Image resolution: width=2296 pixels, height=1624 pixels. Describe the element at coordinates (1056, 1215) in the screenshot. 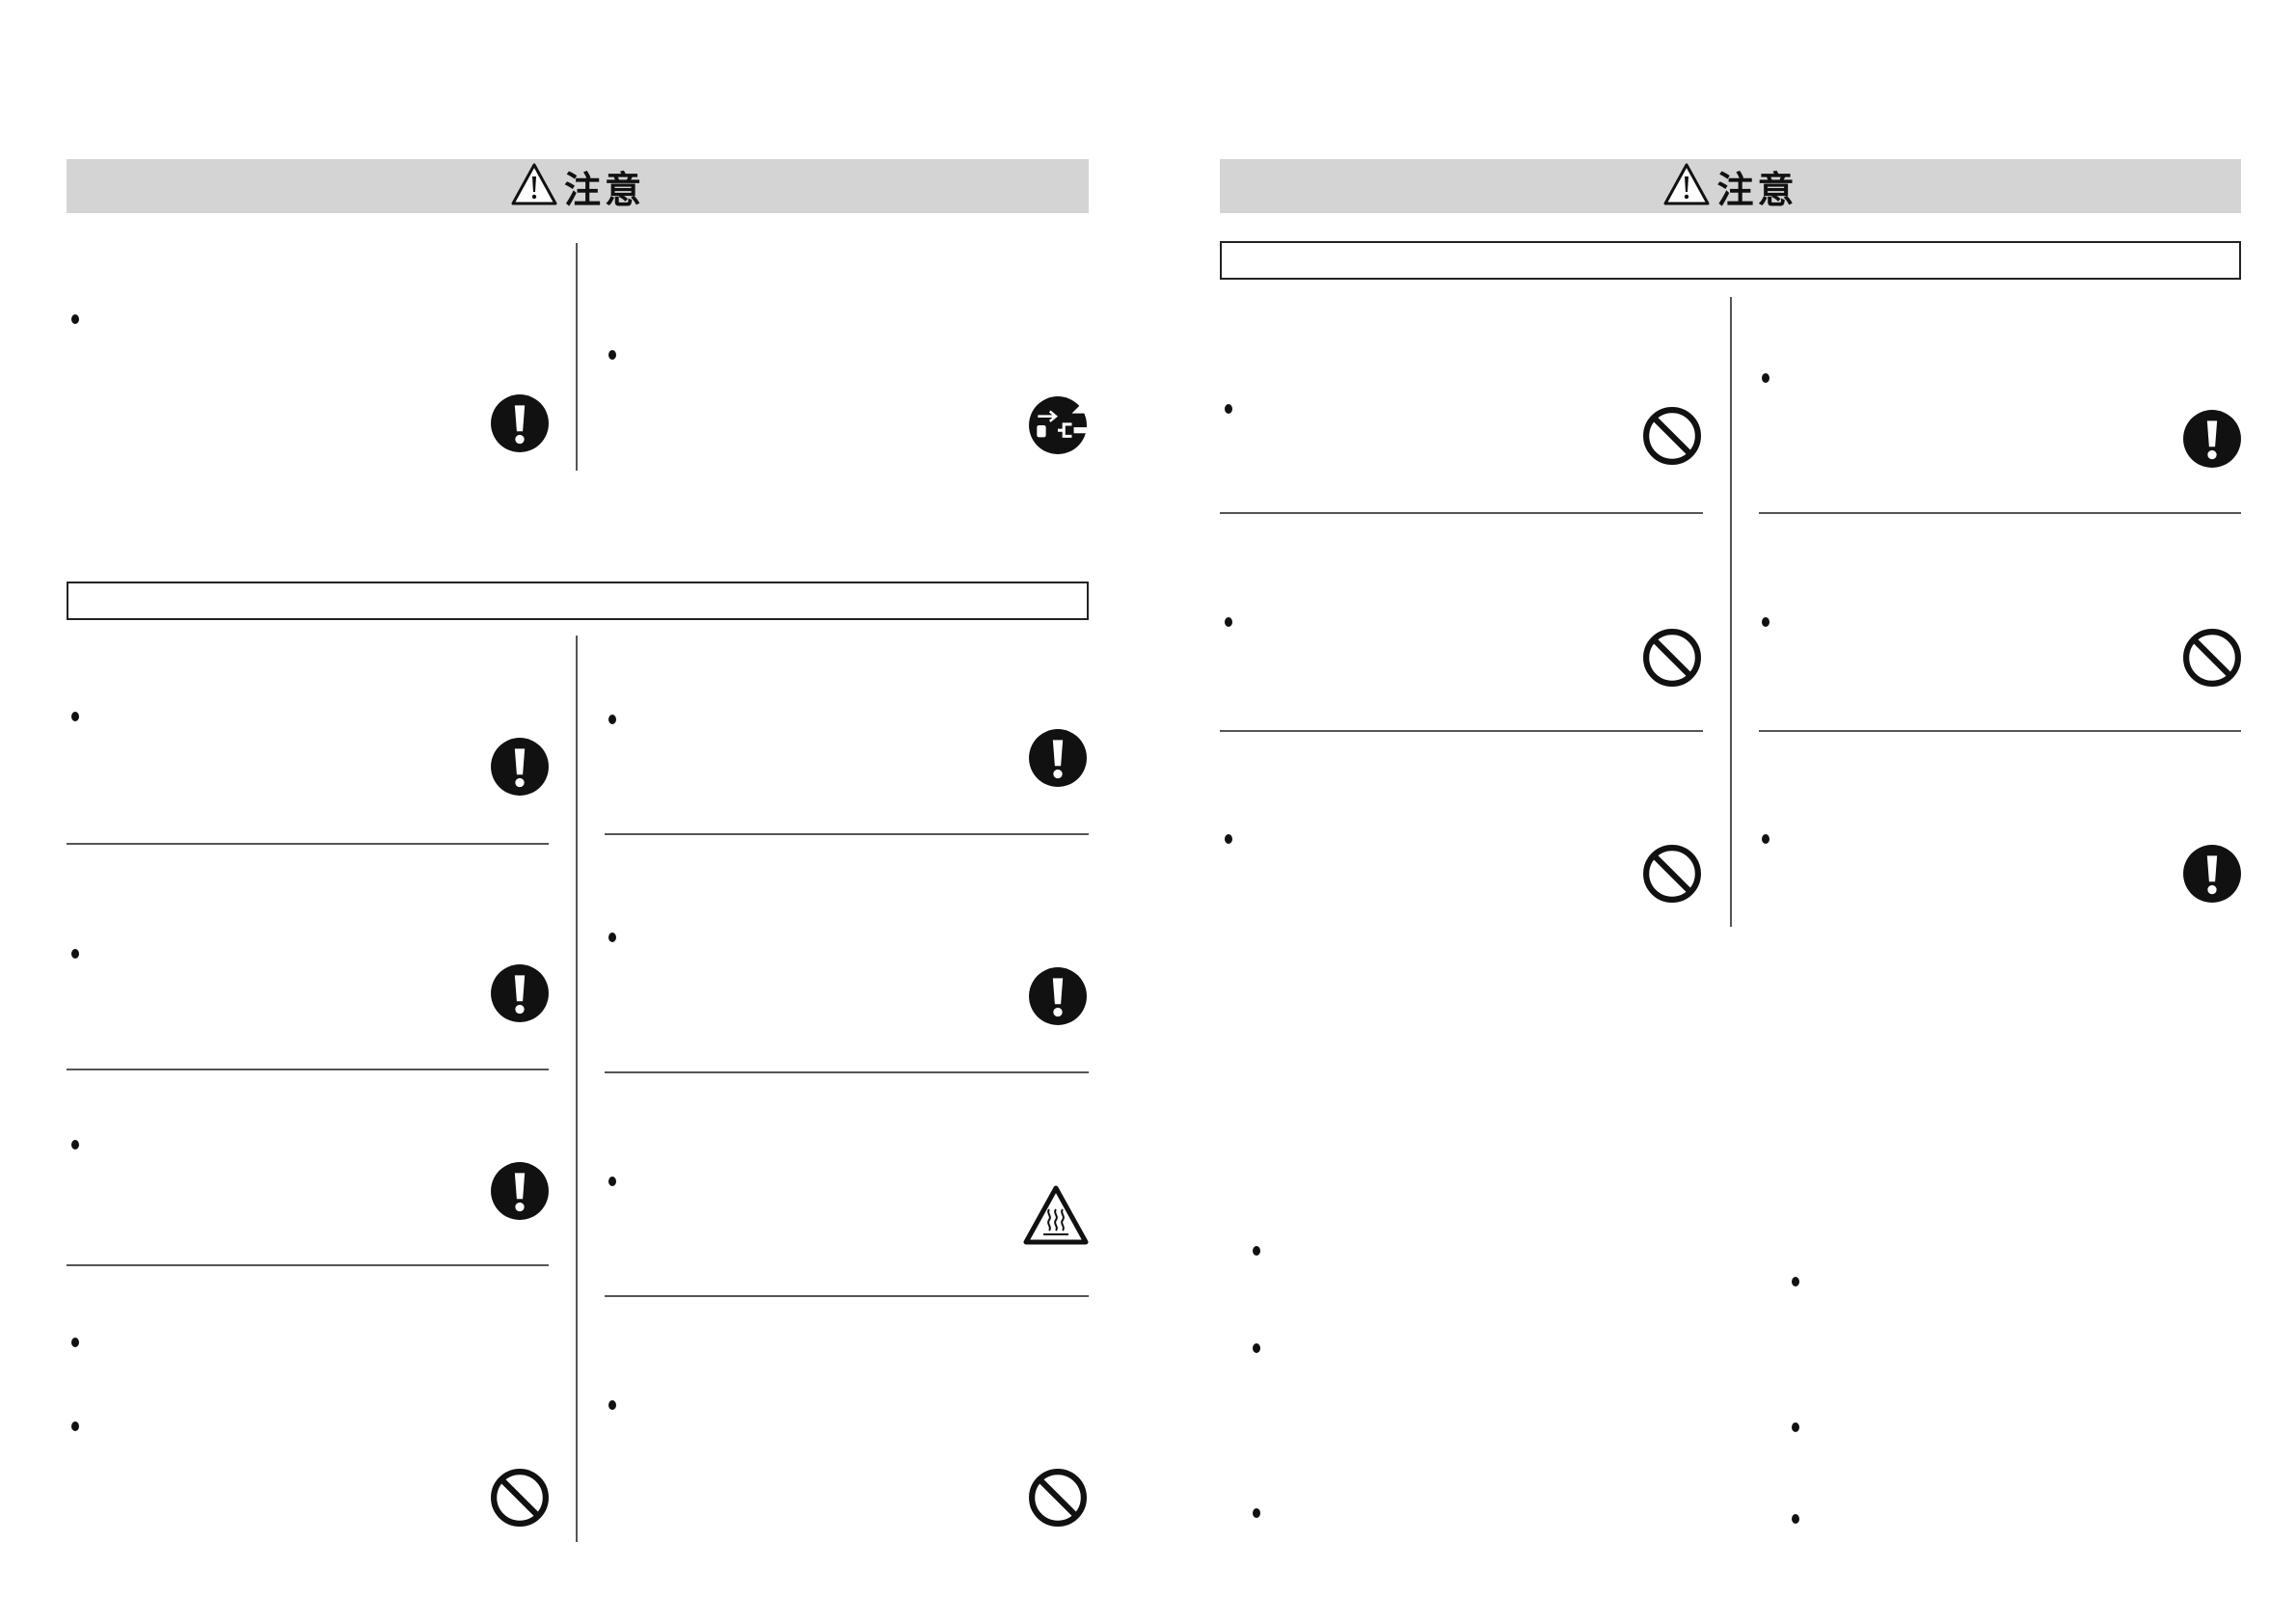

I see `hot-surface-warning-icon` at that location.